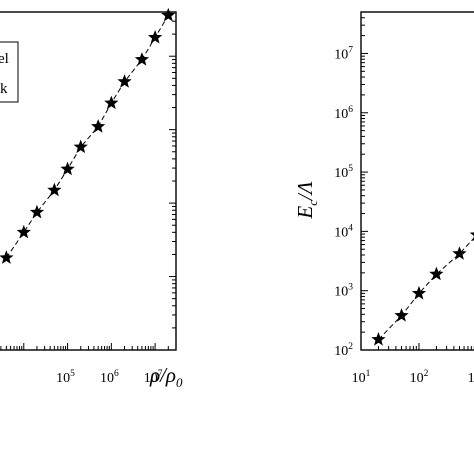 This screenshot has height=474, width=474. Describe the element at coordinates (4, 59) in the screenshot. I see `legend-entry-1: el` at that location.